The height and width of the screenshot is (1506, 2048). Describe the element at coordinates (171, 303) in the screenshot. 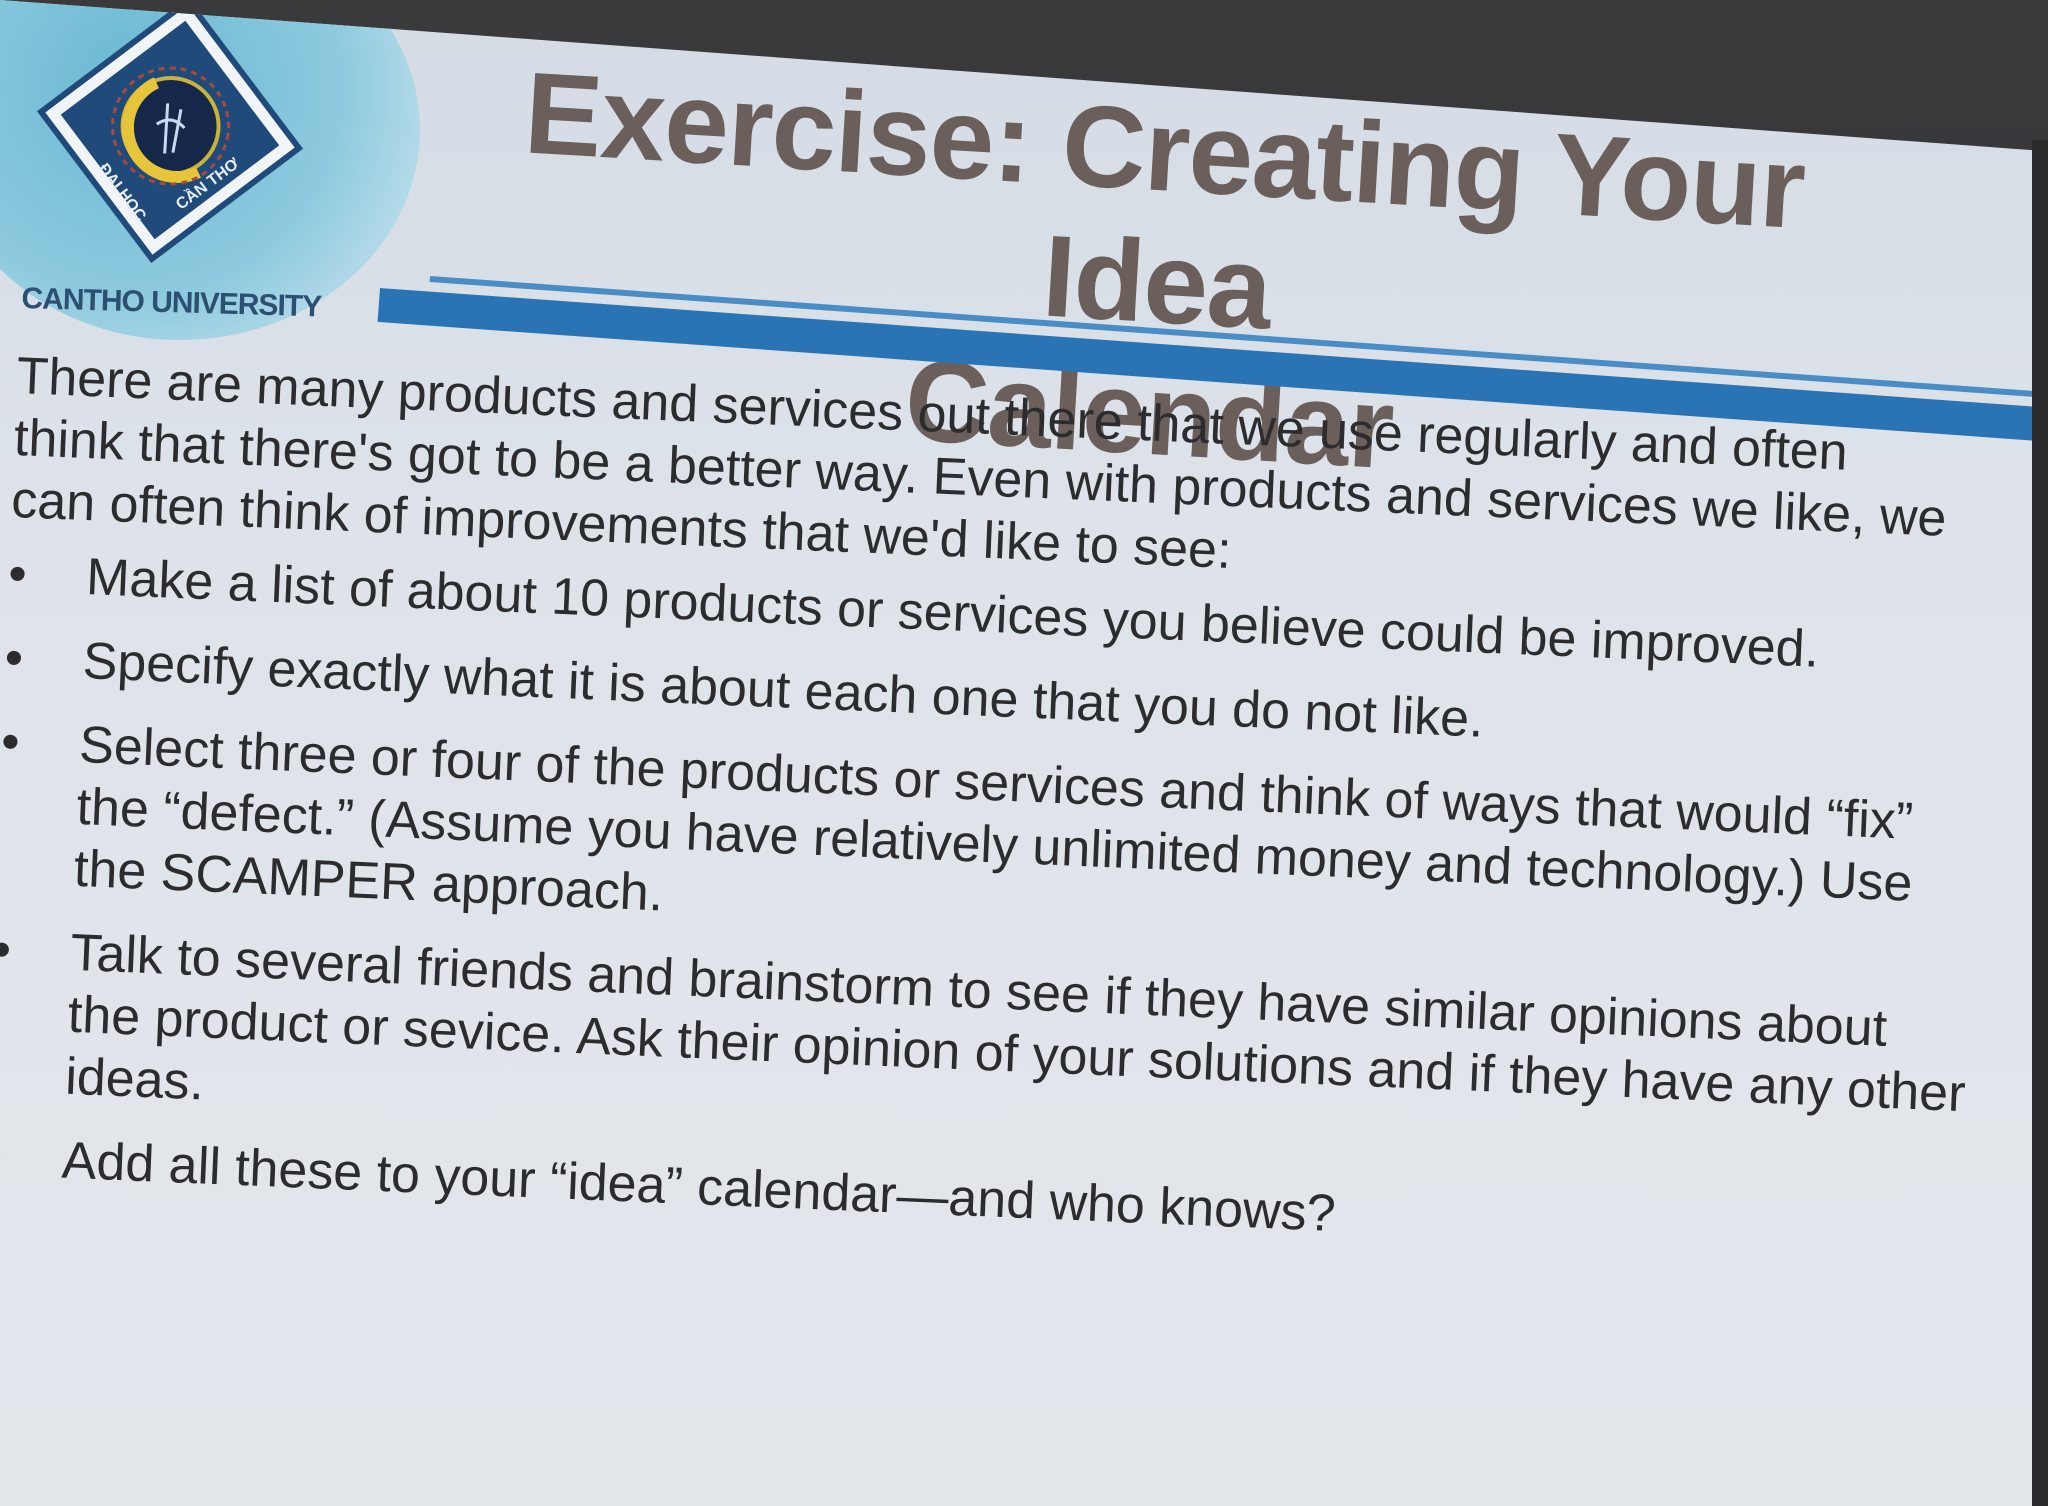

I see `university-name: CANTHO UNIVERSITY` at that location.